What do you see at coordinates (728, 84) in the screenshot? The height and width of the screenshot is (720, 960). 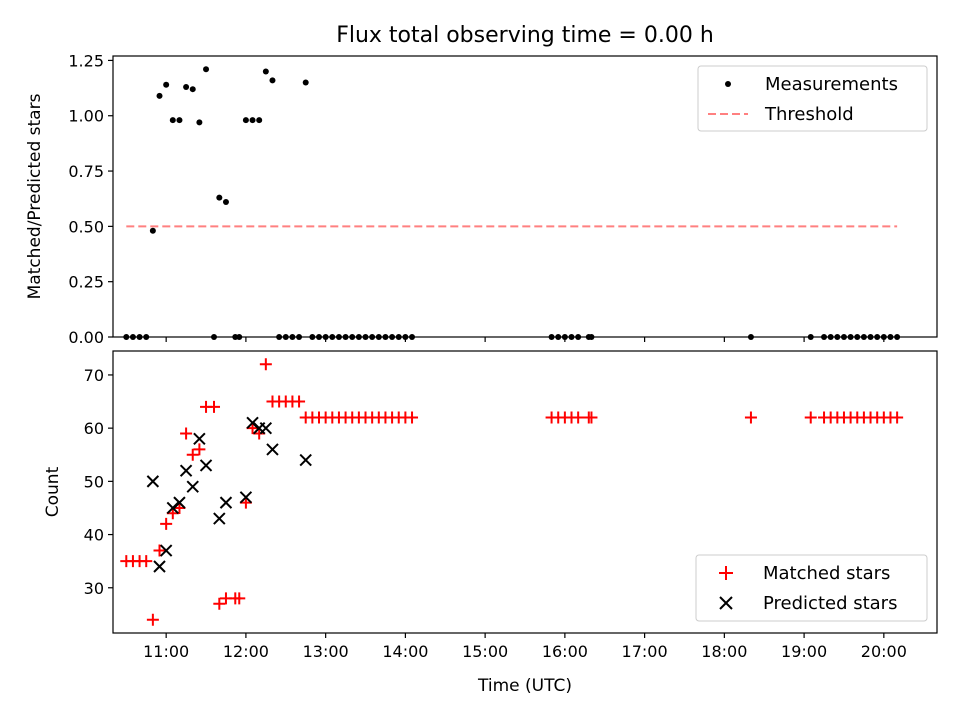 I see `legend-measurements-marker` at bounding box center [728, 84].